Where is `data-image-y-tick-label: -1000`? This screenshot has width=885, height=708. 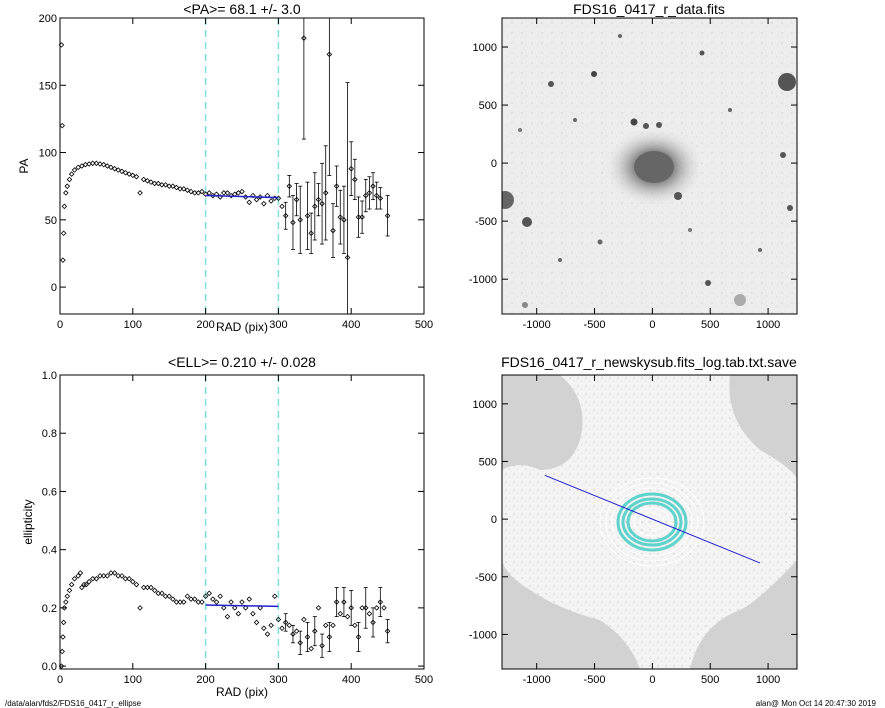
data-image-y-tick-label: -1000 is located at coordinates (483, 280).